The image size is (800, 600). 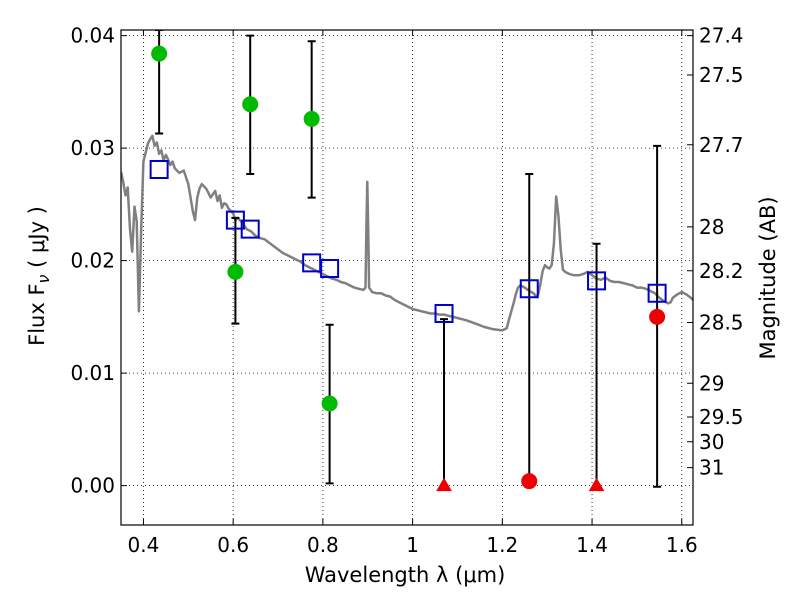 I want to click on x-tick-label: 0.6, so click(x=233, y=545).